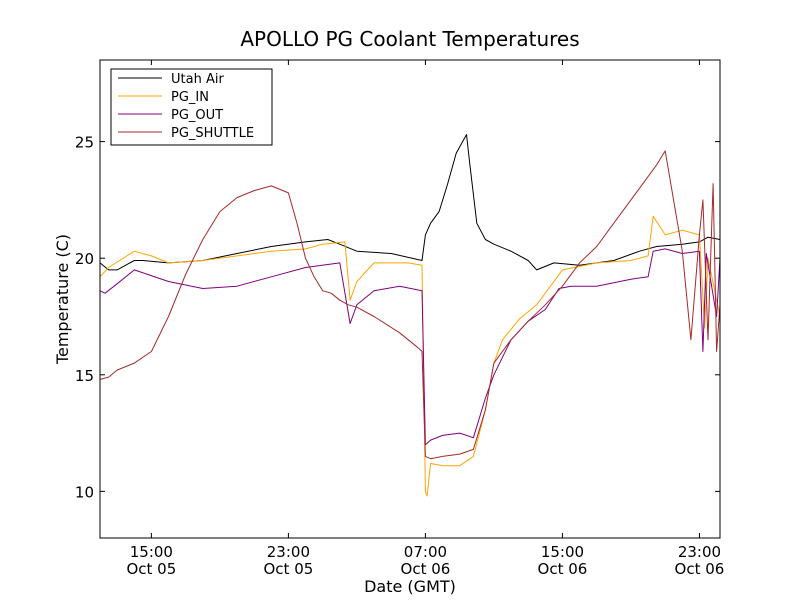  What do you see at coordinates (84, 259) in the screenshot?
I see `y-tick-label: 20` at bounding box center [84, 259].